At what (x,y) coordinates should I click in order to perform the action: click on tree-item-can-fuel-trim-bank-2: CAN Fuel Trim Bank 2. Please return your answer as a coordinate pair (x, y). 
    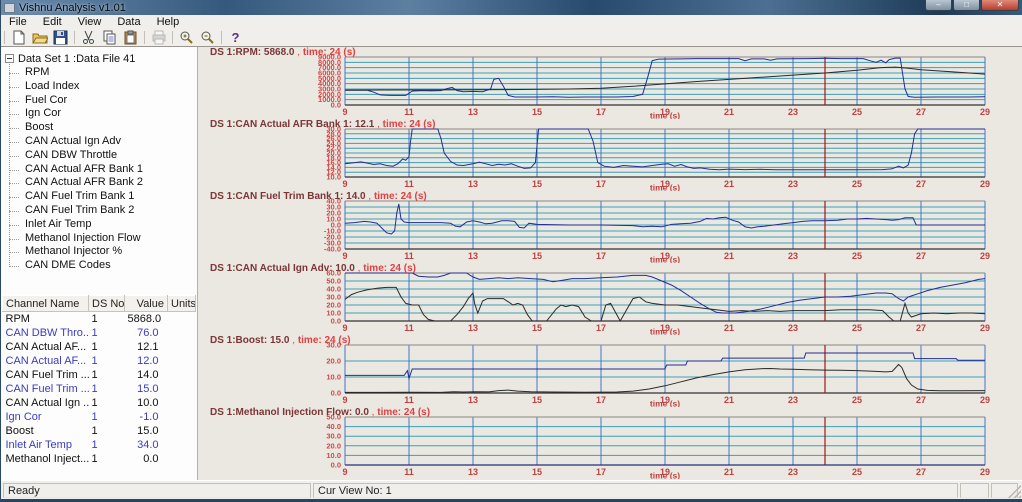
    Looking at the image, I should click on (76, 211).